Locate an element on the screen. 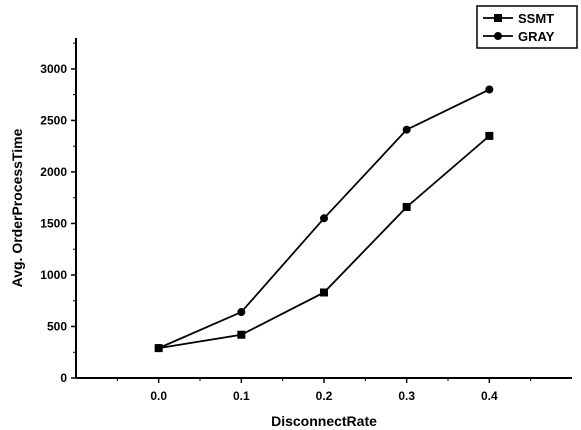  legend-label-gray: GRAY is located at coordinates (536, 36).